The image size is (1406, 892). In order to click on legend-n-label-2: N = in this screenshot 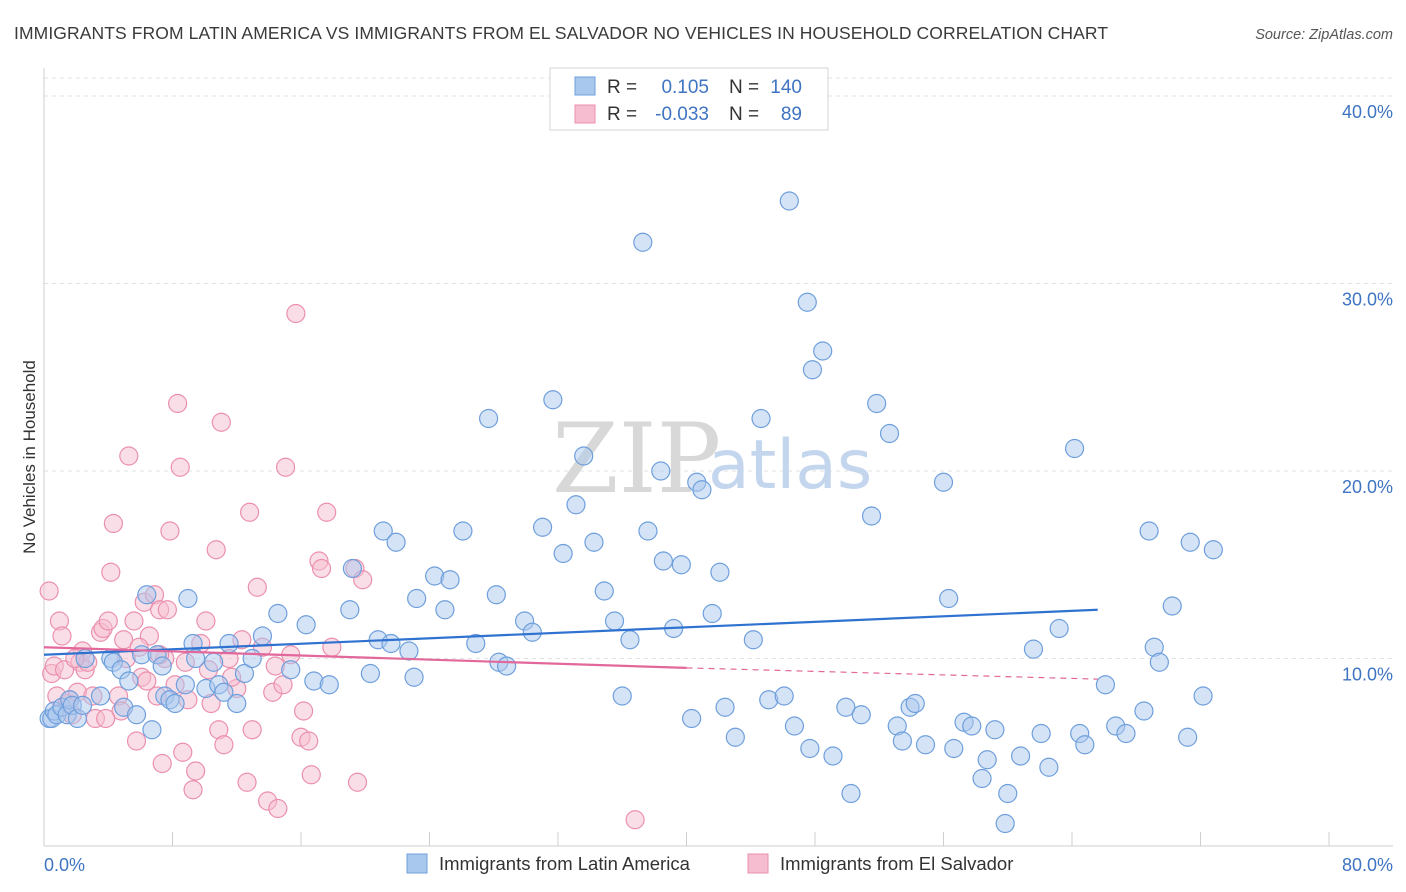, I will do `click(744, 114)`.